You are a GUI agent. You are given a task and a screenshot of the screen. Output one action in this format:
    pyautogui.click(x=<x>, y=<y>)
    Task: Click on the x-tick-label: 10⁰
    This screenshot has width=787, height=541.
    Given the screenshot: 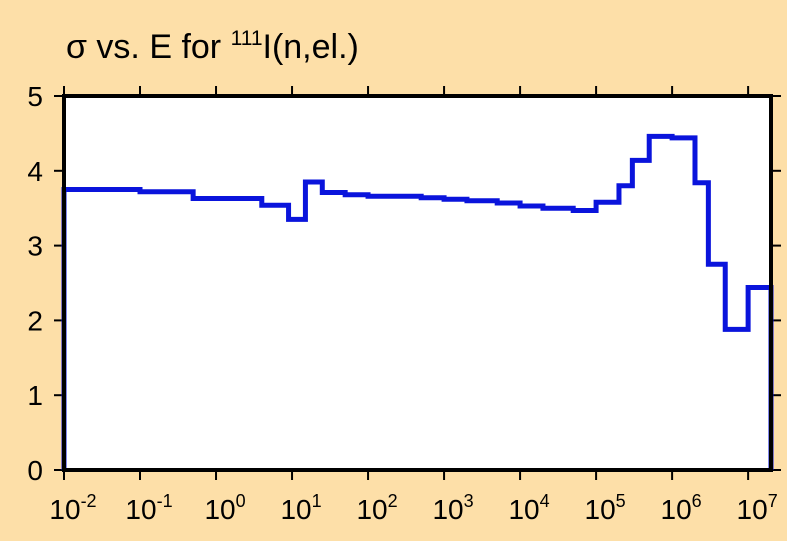 What is the action you would take?
    pyautogui.click(x=224, y=508)
    